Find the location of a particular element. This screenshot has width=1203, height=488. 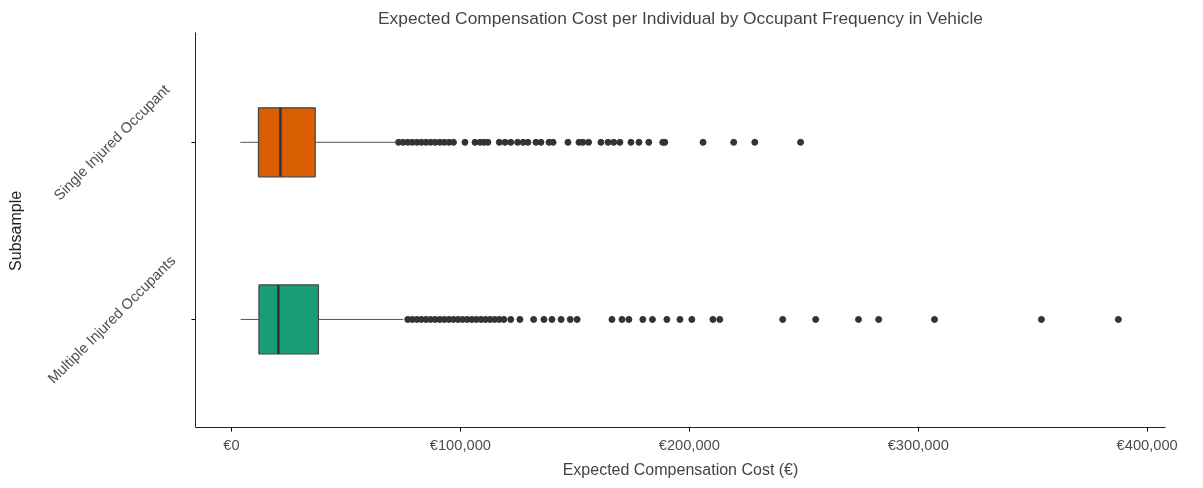

x-tick-label: €100,000 is located at coordinates (460, 444).